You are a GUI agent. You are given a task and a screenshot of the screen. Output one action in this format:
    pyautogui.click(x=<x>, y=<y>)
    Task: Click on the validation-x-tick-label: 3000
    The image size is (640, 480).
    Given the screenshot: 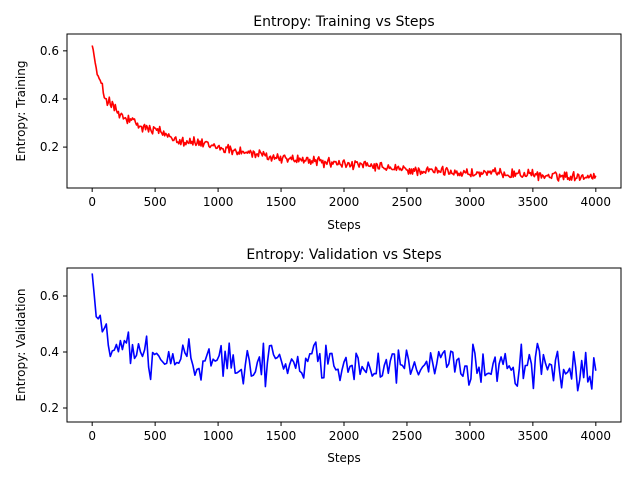 What is the action you would take?
    pyautogui.click(x=470, y=436)
    